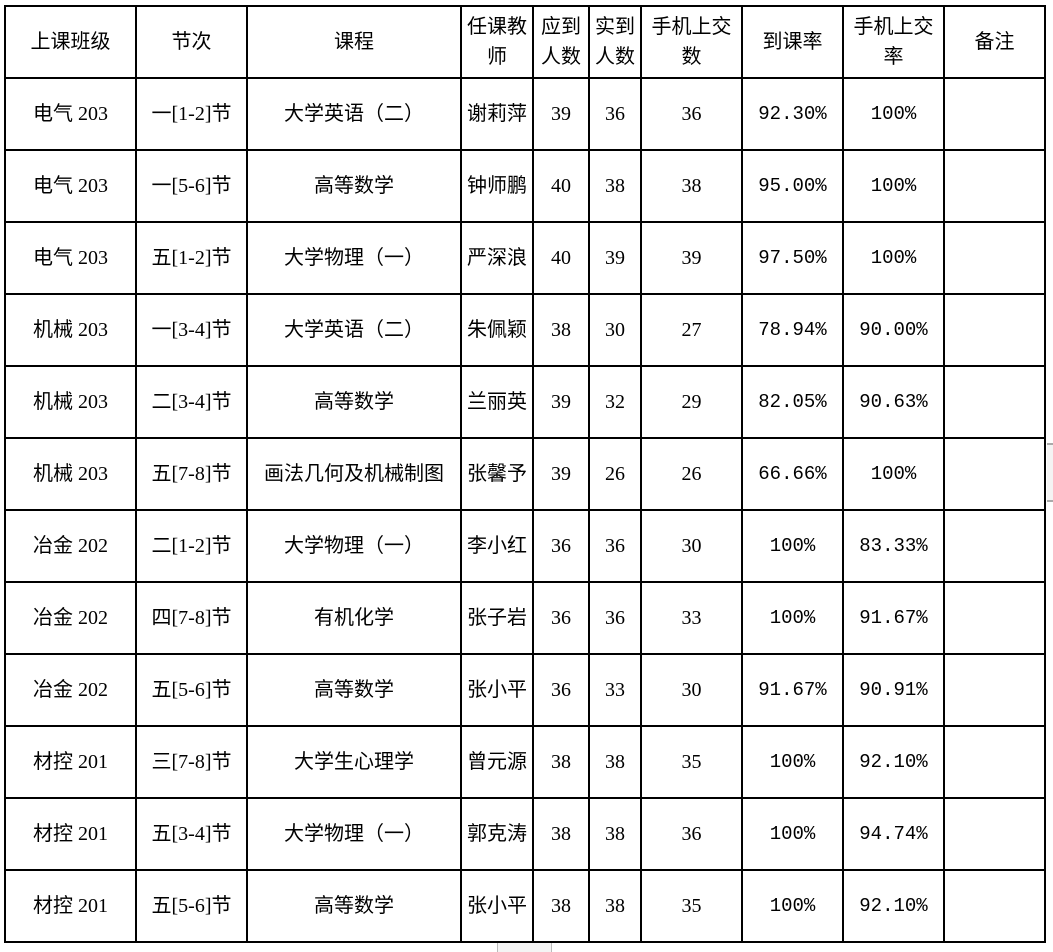  Describe the element at coordinates (191, 330) in the screenshot. I see `cell-period: 一[3-4]节` at that location.